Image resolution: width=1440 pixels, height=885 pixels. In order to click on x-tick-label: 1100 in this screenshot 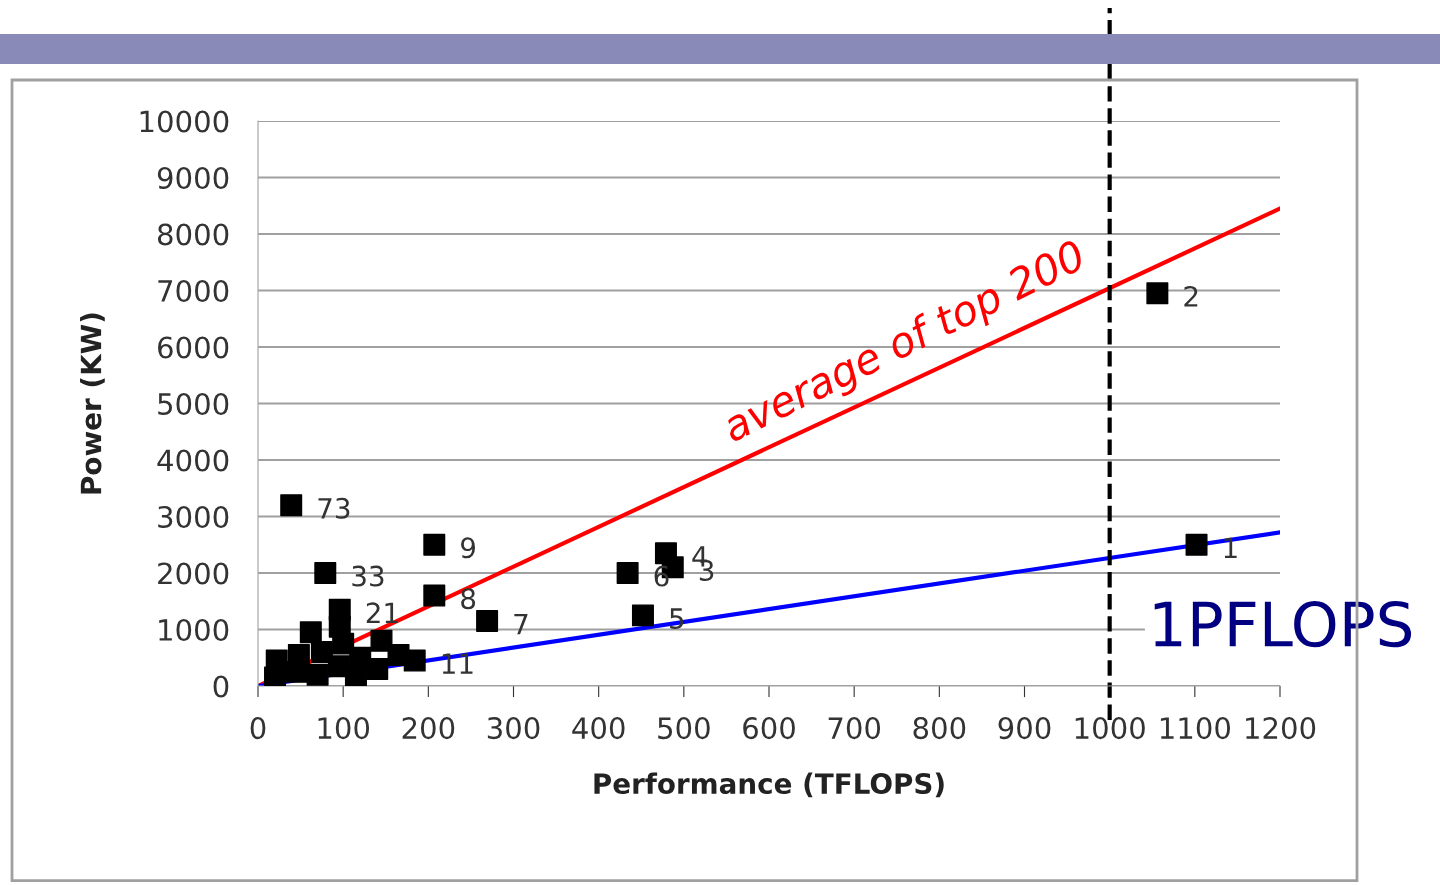, I will do `click(1195, 728)`.